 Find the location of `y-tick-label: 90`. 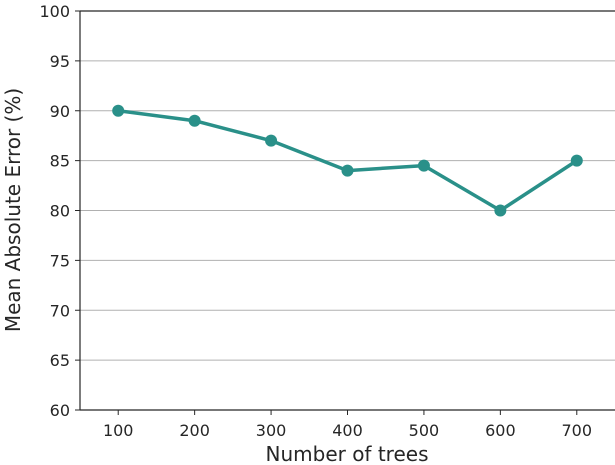

y-tick-label: 90 is located at coordinates (60, 111).